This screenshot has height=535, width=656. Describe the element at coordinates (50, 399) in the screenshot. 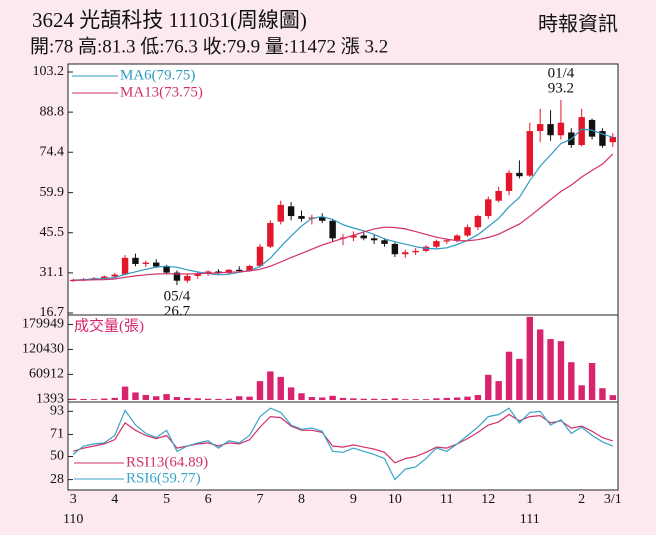

I see `y-tick-label: 1393` at that location.